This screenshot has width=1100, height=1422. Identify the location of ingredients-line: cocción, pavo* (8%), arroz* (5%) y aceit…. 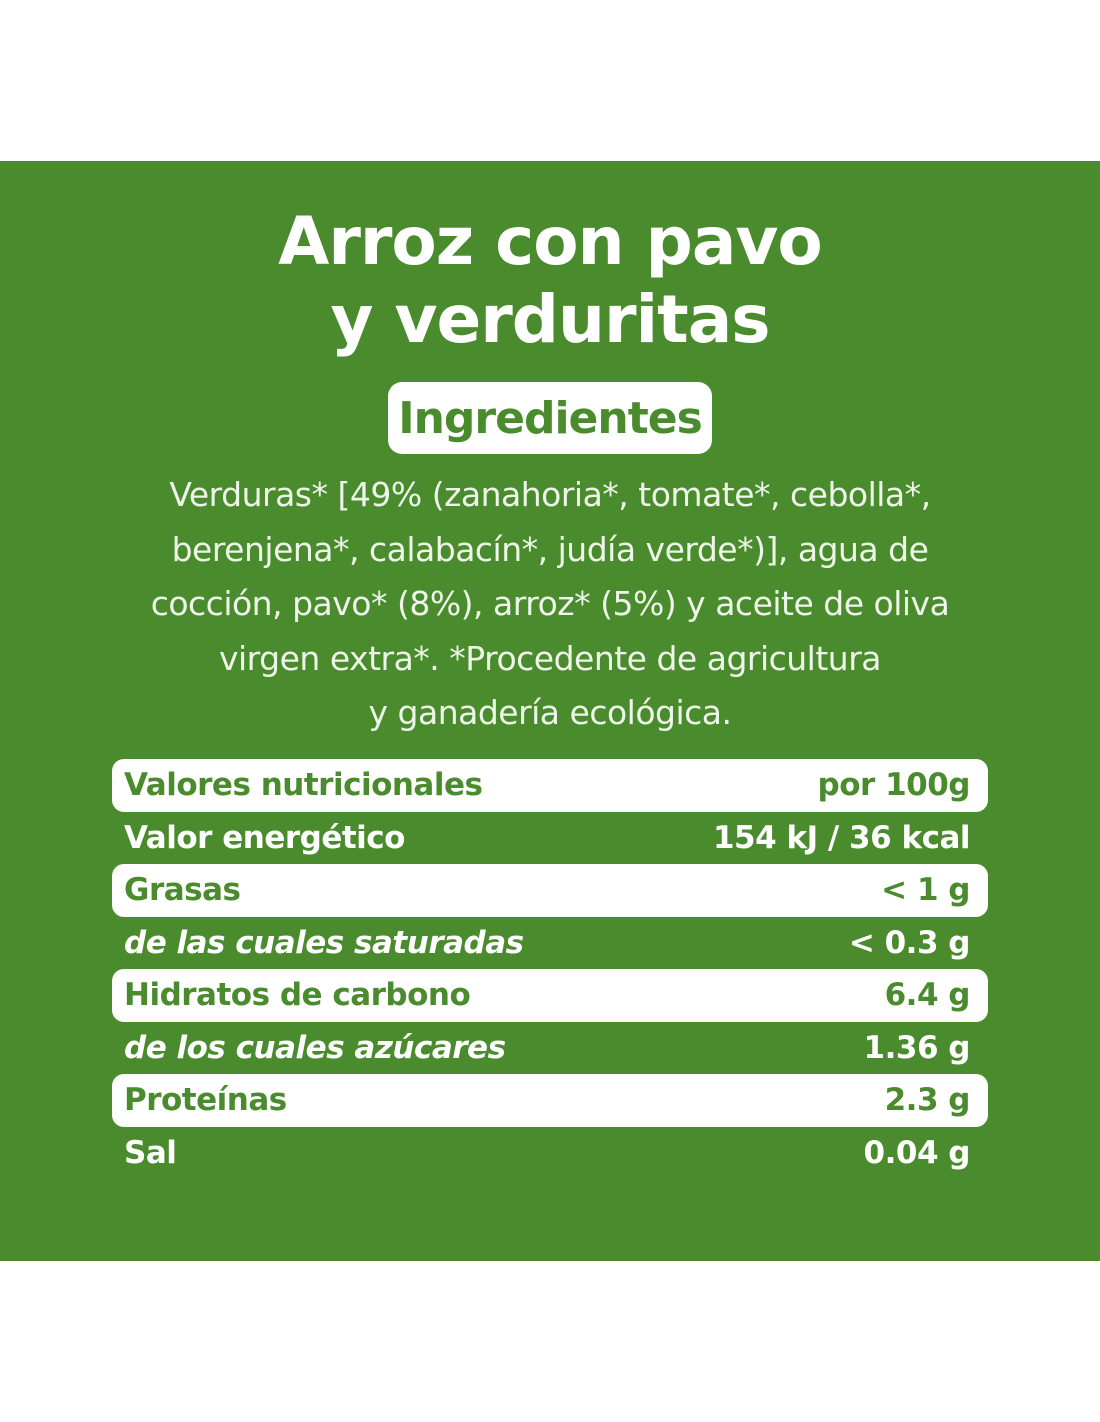
(550, 603).